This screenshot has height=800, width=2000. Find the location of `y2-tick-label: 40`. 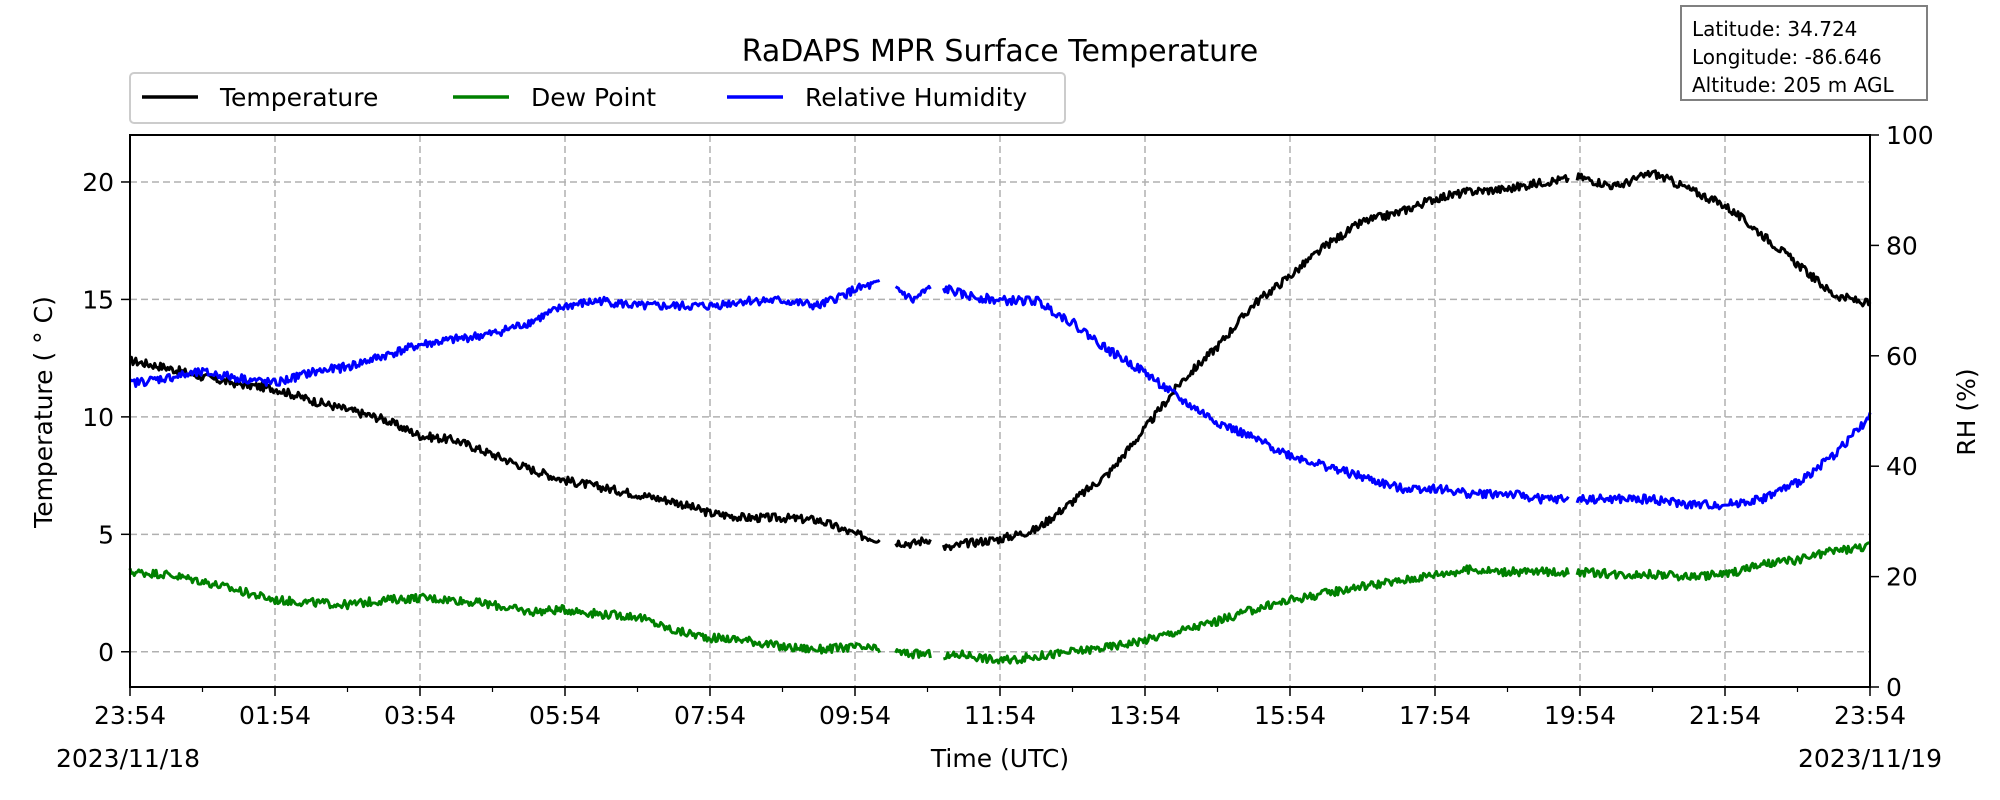

y2-tick-label: 40 is located at coordinates (1902, 466).